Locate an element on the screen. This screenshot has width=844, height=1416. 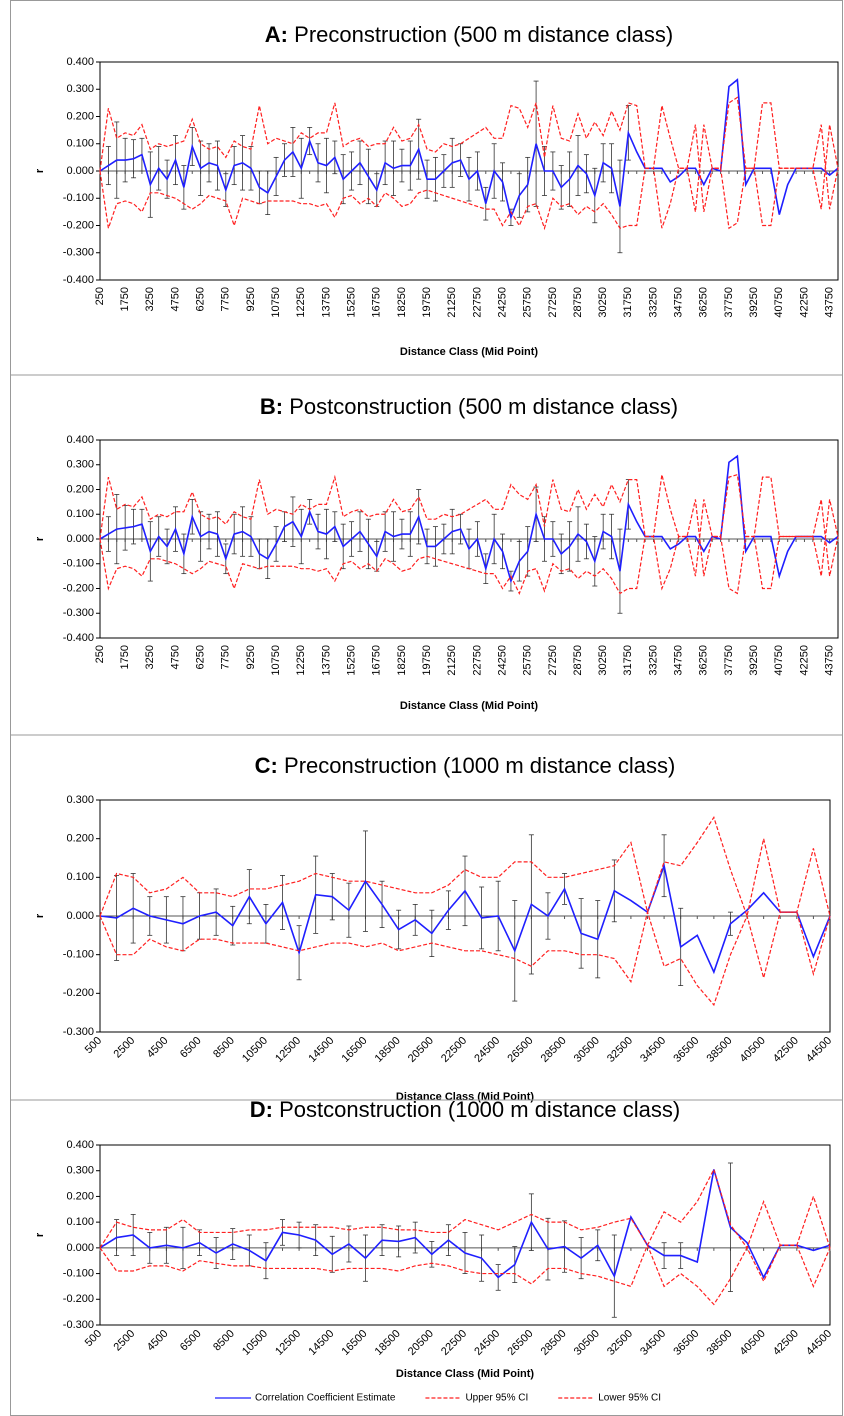
x-tick-label: 4750 is located at coordinates (175, 657).